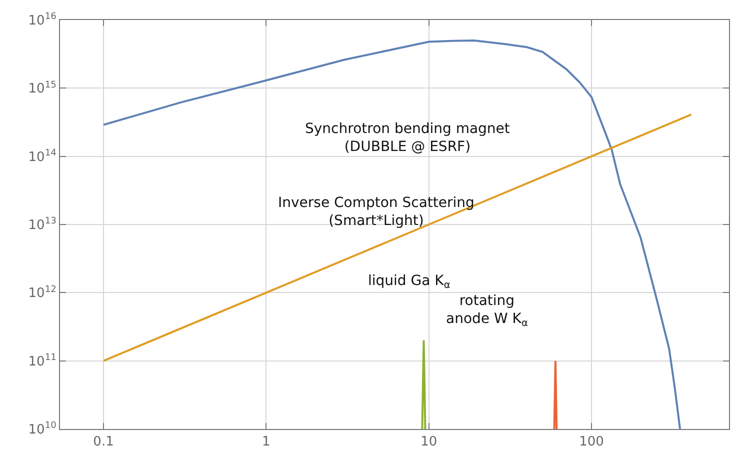  What do you see at coordinates (42, 361) in the screenshot?
I see `y-tick-label: 10$^{11}$` at bounding box center [42, 361].